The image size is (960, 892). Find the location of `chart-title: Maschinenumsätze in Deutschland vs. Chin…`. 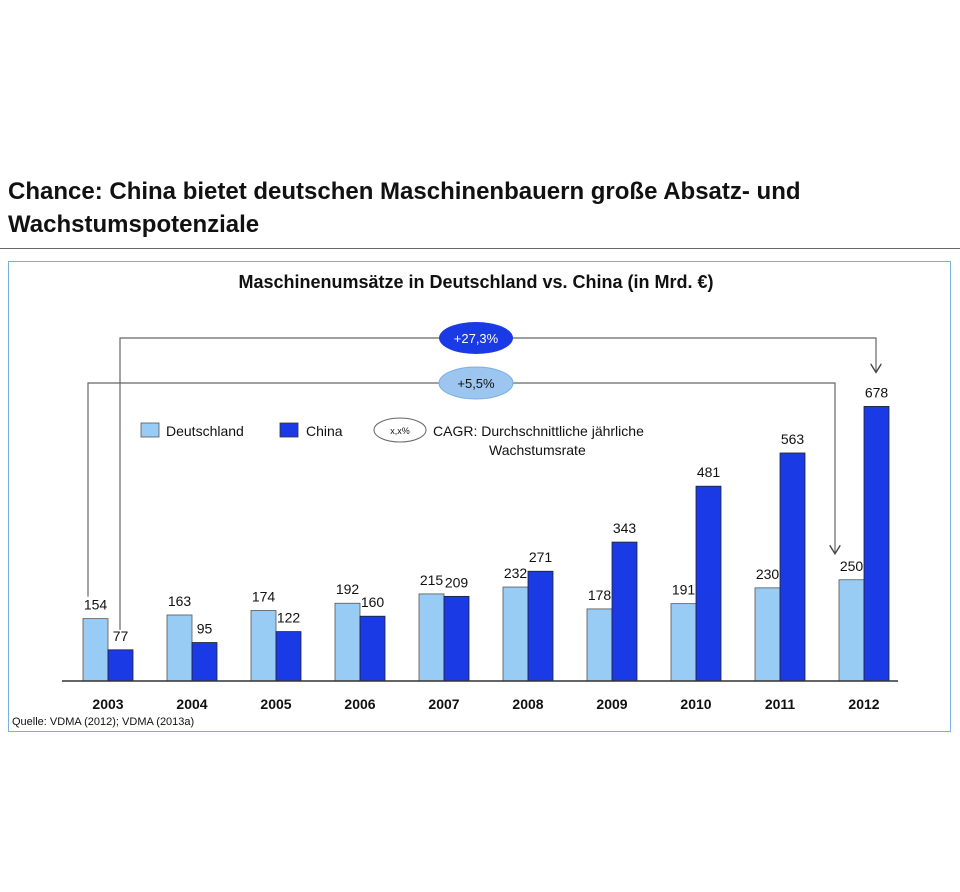

chart-title: Maschinenumsätze in Deutschland vs. Chin… is located at coordinates (475, 282).